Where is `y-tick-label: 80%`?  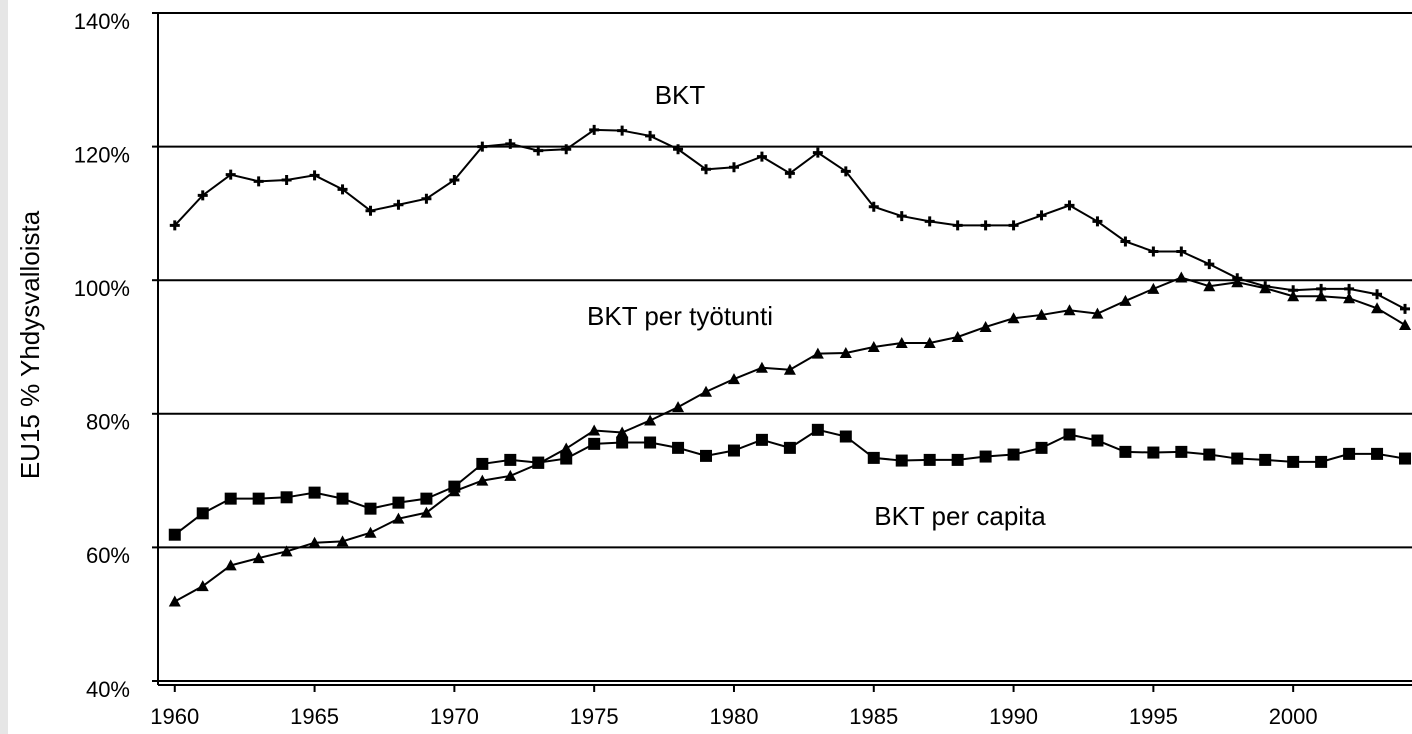 y-tick-label: 80% is located at coordinates (108, 422).